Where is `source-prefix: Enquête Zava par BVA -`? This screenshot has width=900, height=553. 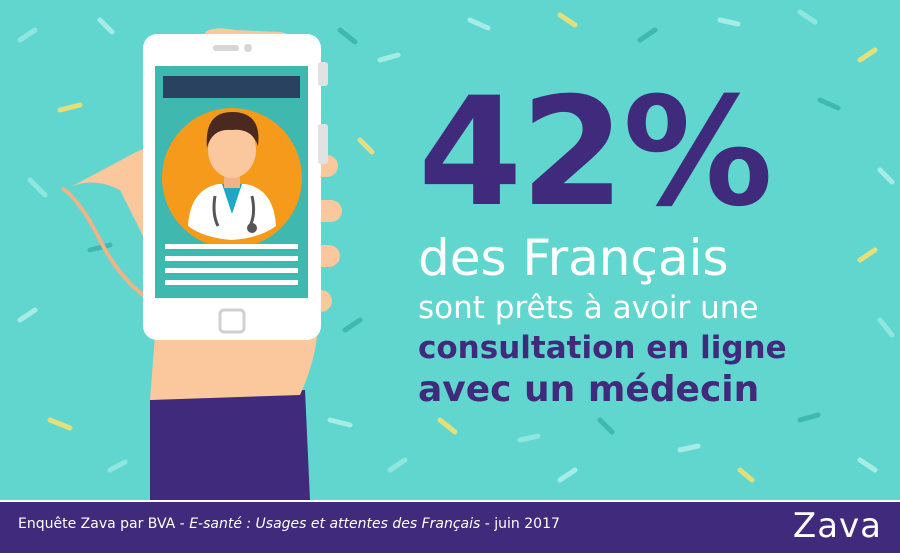 source-prefix: Enquête Zava par BVA - is located at coordinates (104, 524).